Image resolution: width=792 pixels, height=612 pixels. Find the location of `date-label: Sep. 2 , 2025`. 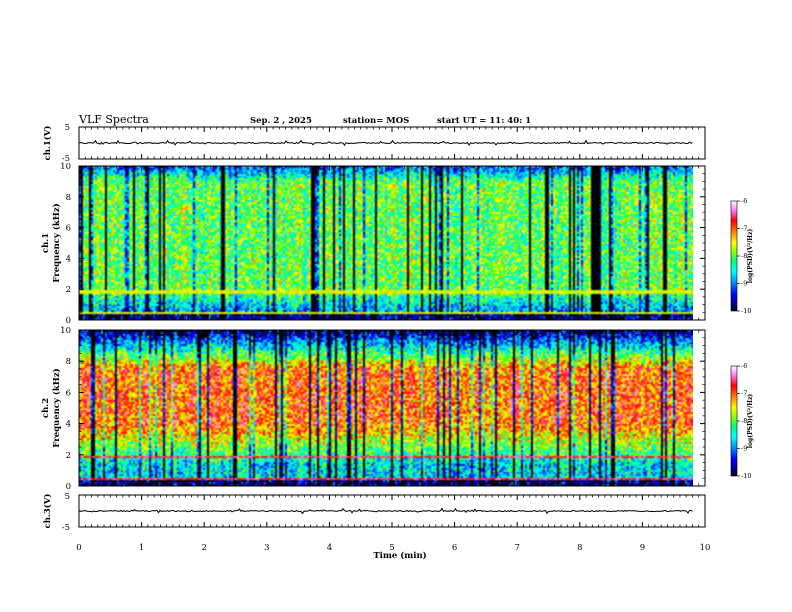

date-label: Sep. 2 , 2025 is located at coordinates (281, 121).